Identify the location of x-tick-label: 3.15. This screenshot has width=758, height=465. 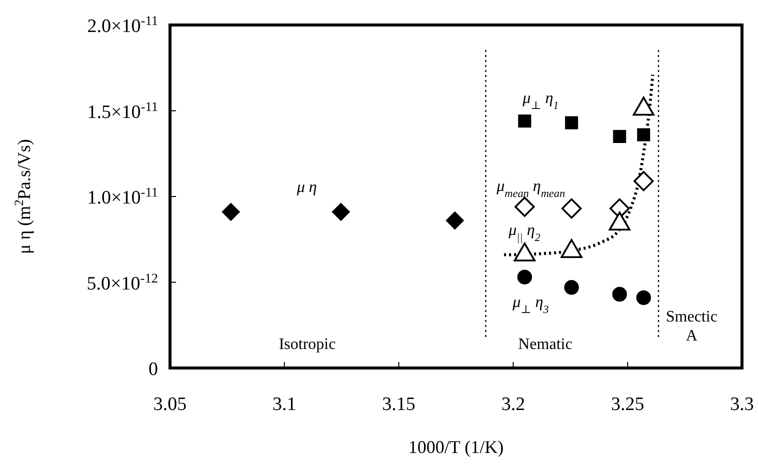
(399, 404).